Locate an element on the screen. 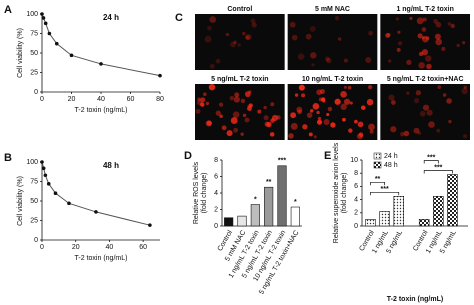 Image resolution: width=474 pixels, height=305 pixels. x-tick-label: 60 is located at coordinates (143, 247).